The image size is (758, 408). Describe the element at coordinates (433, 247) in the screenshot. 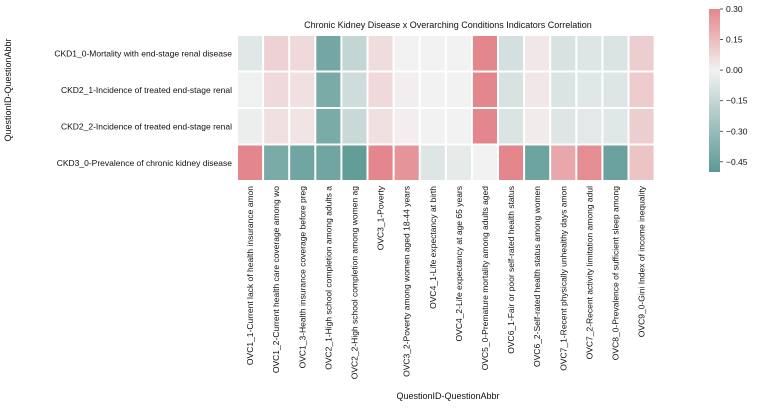

I see `column-label: OVC4_1-Life expectancy at birth` at that location.